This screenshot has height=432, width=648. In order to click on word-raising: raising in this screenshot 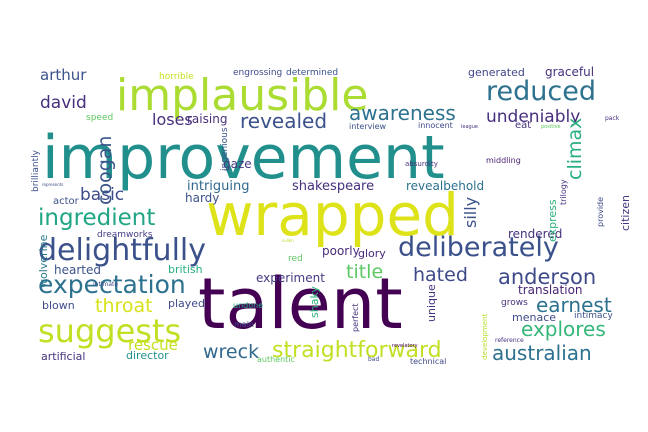, I will do `click(207, 119)`.